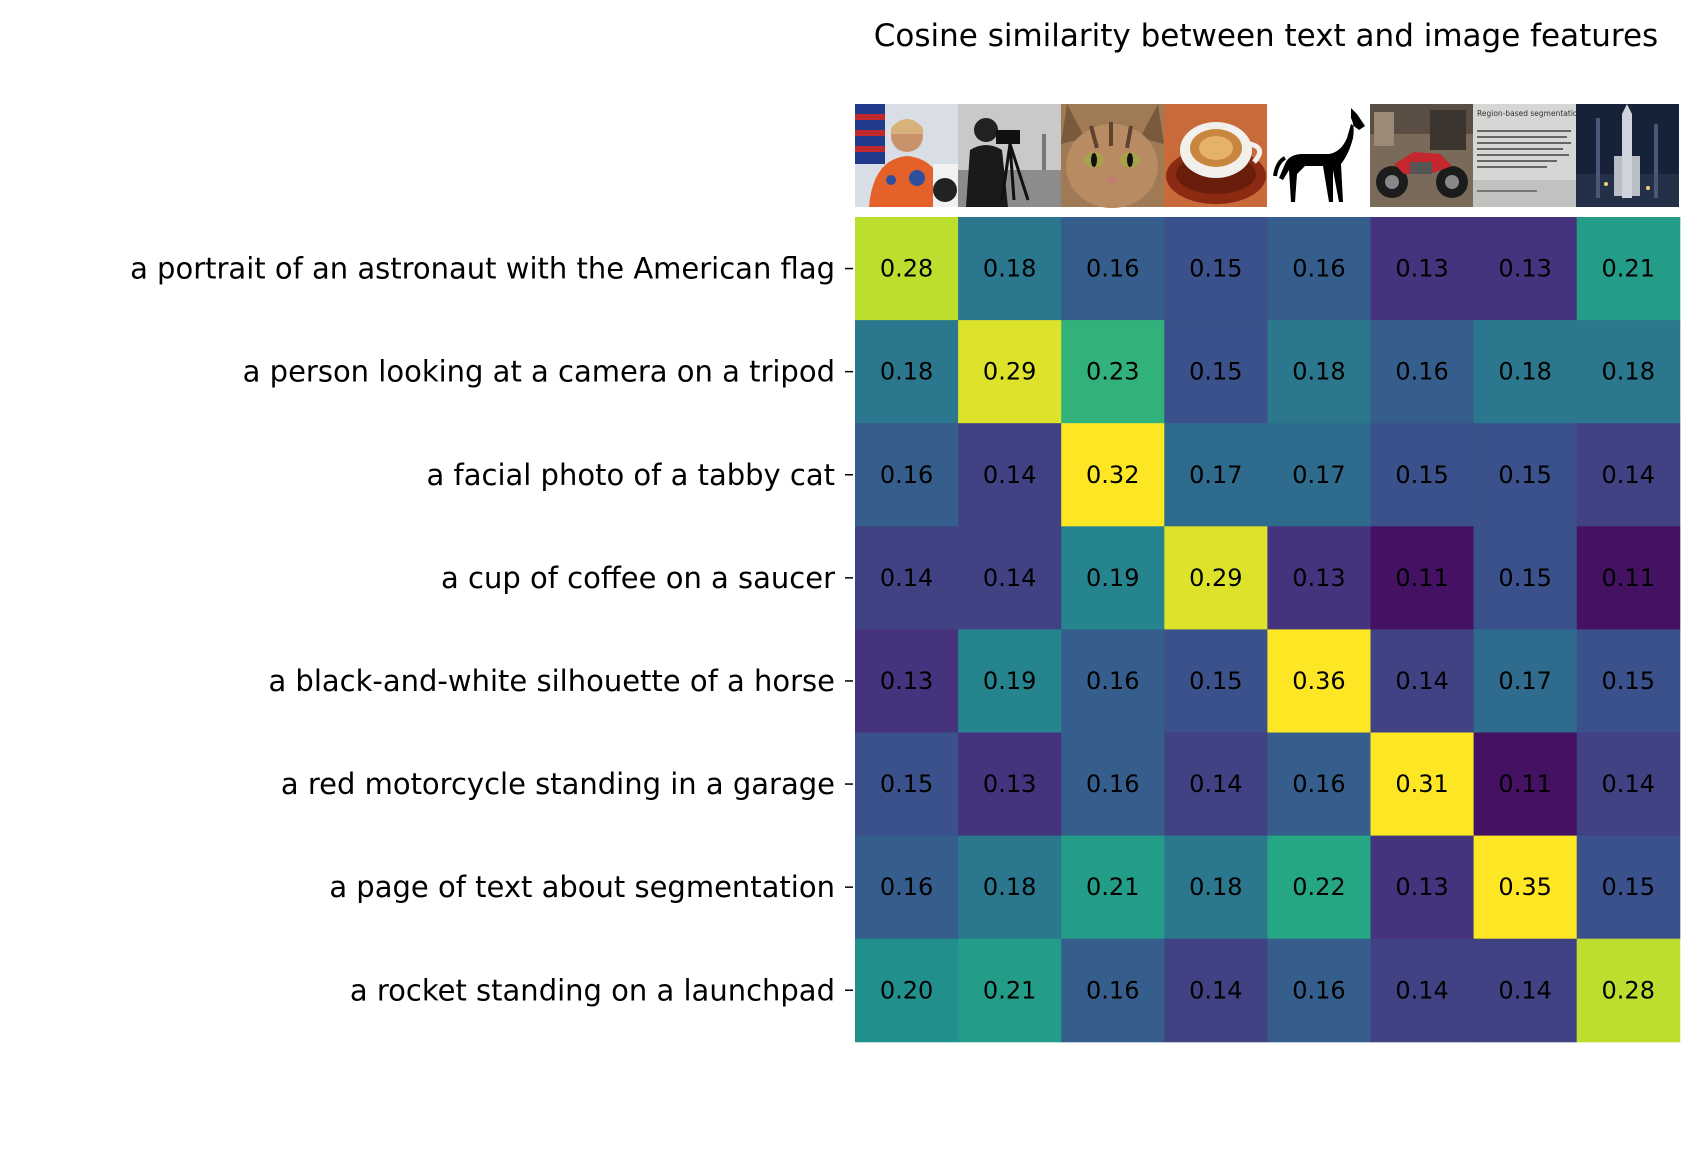 The height and width of the screenshot is (1160, 1702). What do you see at coordinates (1530, 113) in the screenshot?
I see `page-thumbnail-heading: Region-based segmentation` at bounding box center [1530, 113].